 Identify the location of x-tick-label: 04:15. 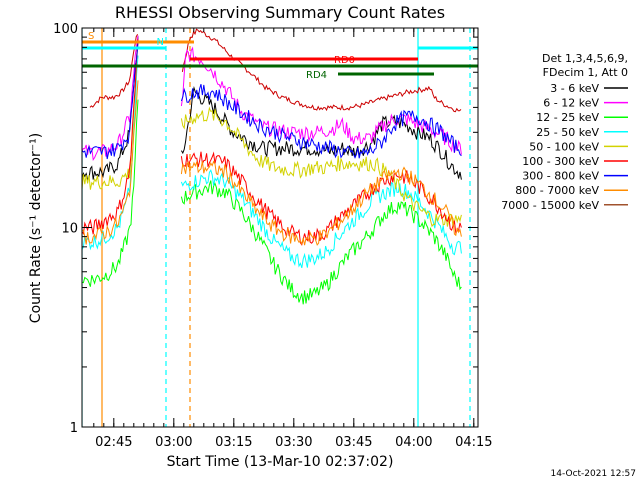
(473, 442).